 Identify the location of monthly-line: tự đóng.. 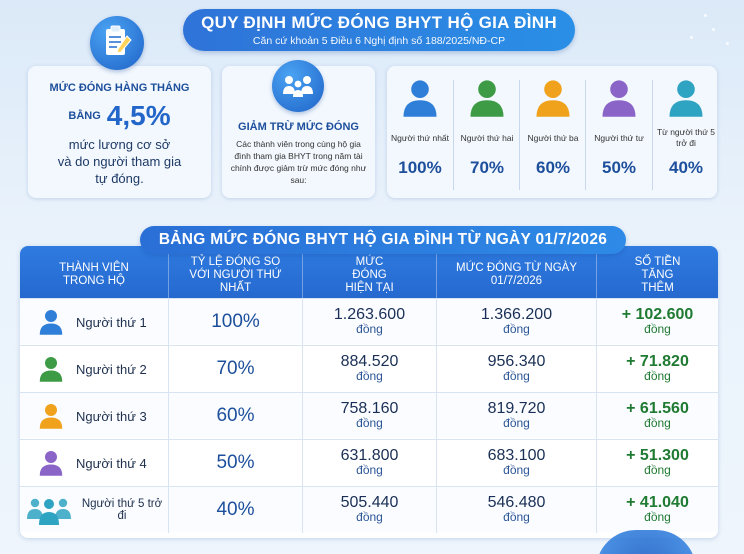
(119, 178).